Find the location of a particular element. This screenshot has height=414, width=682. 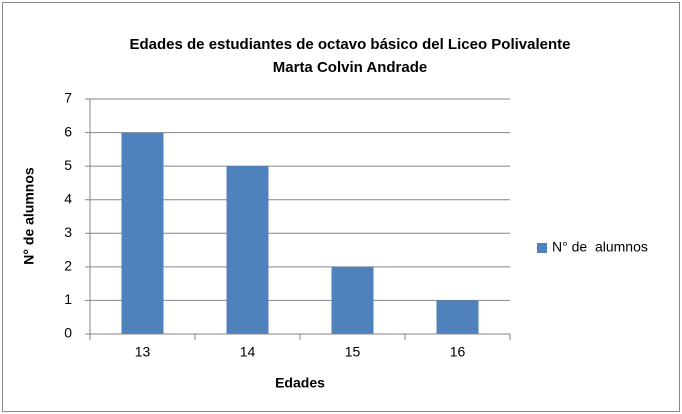

y-tick-label: 5 is located at coordinates (68, 165).